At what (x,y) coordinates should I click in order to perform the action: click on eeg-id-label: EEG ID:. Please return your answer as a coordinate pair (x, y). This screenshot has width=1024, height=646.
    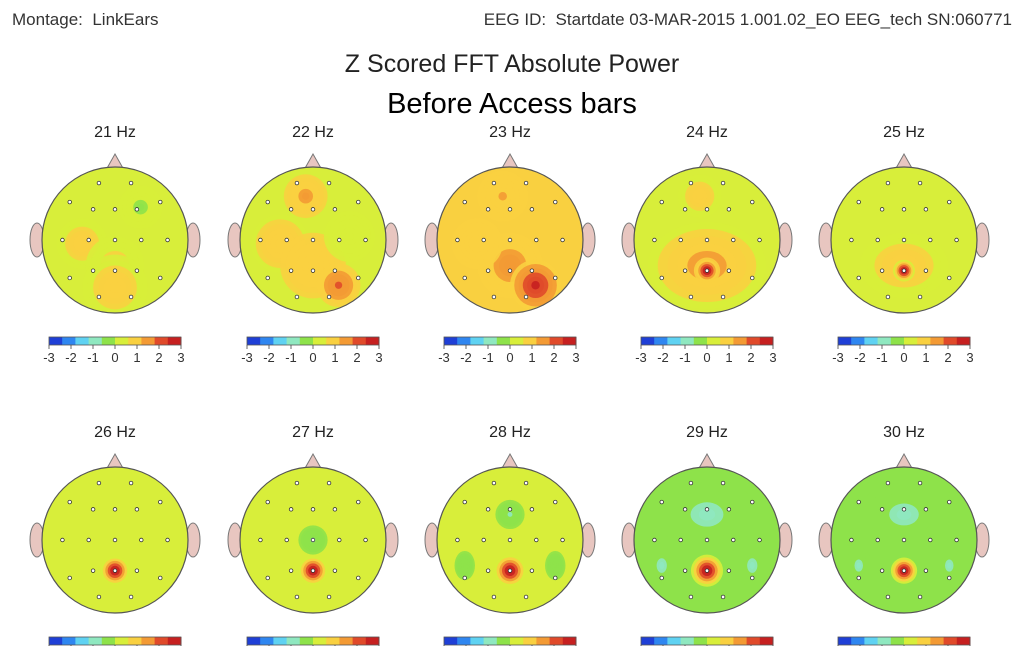
    Looking at the image, I should click on (515, 19).